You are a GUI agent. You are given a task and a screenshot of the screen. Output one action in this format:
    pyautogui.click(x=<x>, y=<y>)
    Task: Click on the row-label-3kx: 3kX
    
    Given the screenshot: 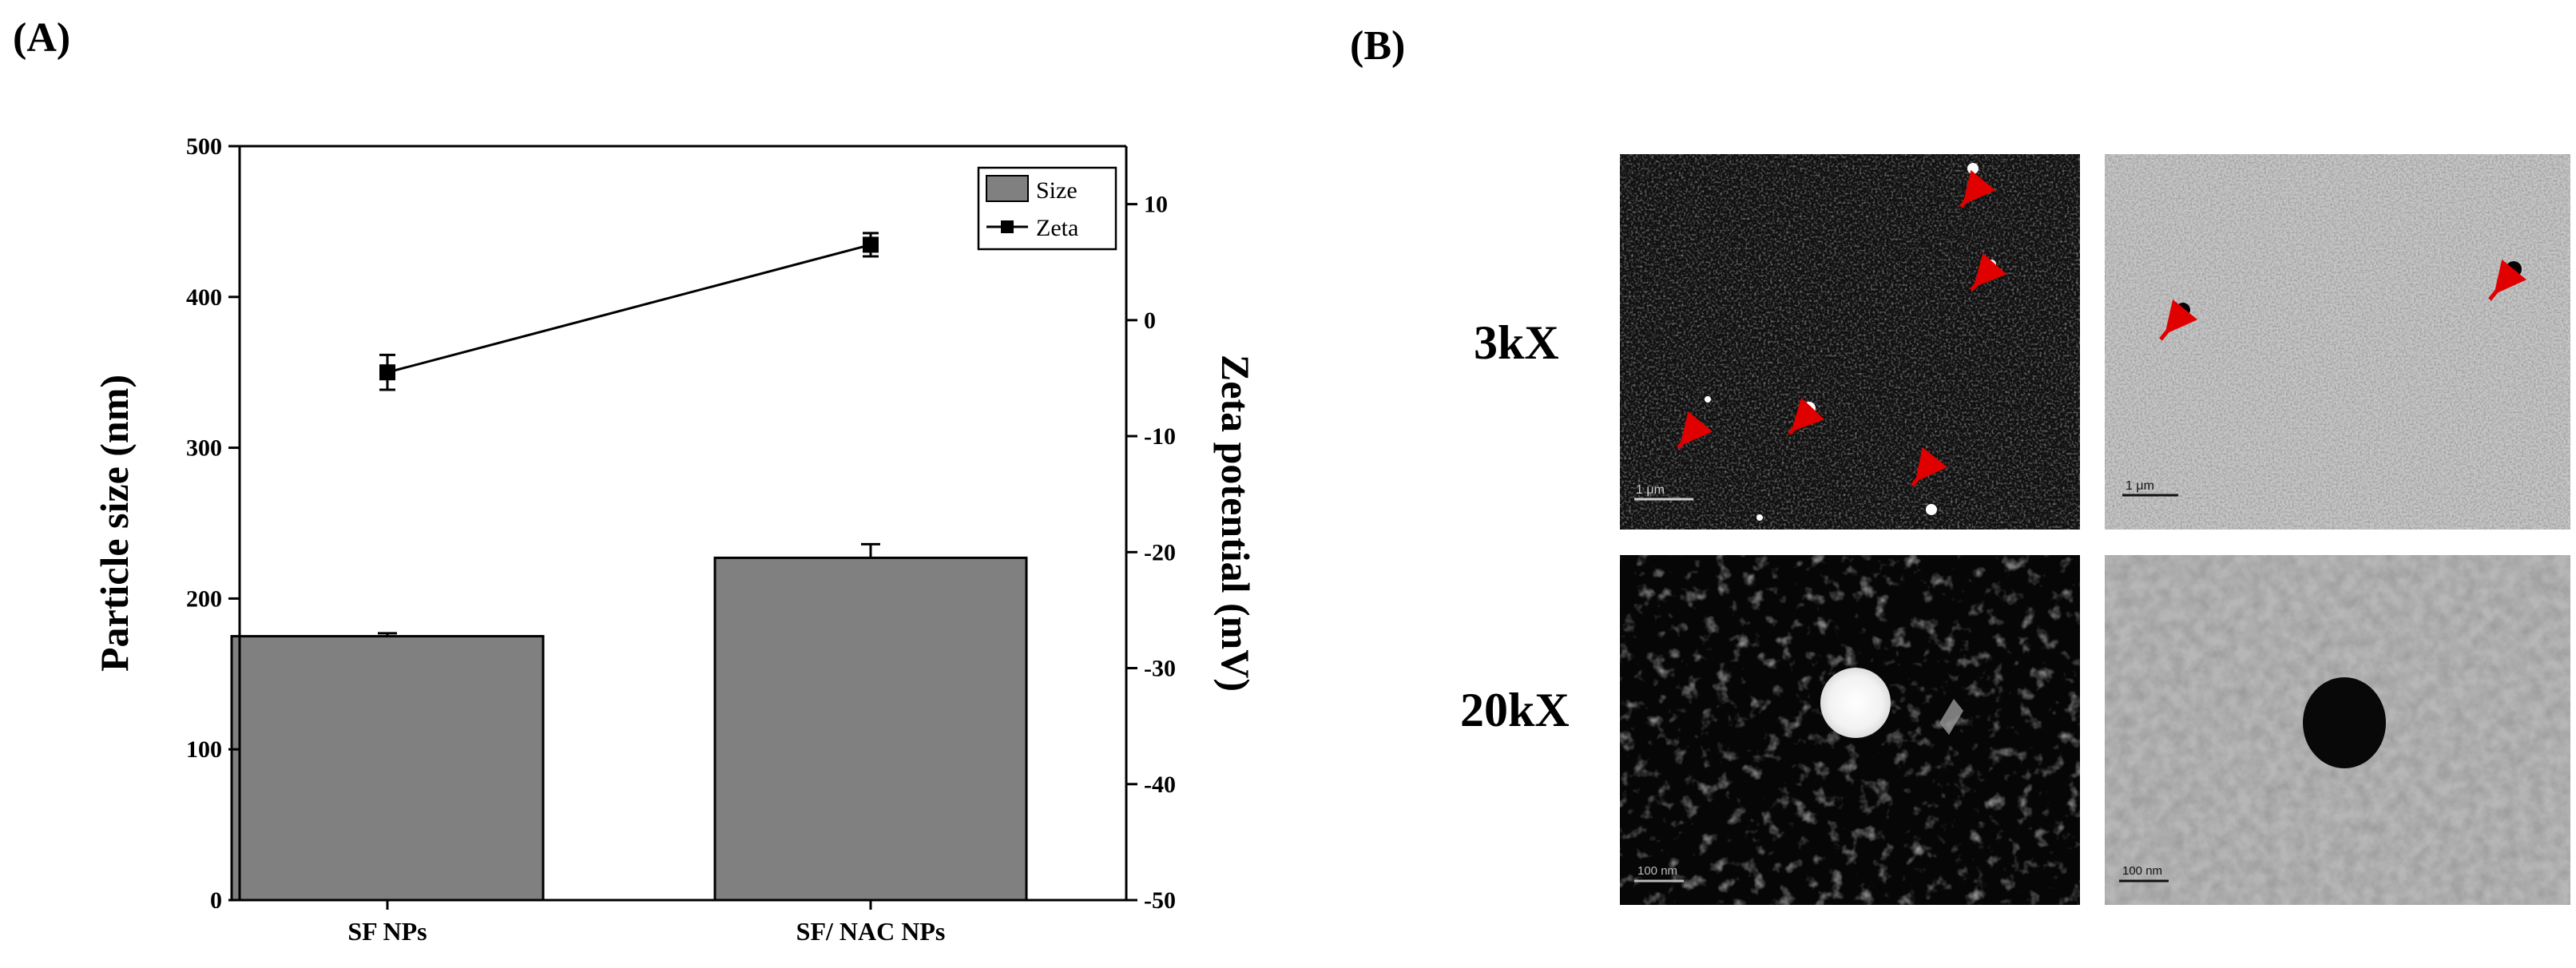 What is the action you would take?
    pyautogui.click(x=1516, y=342)
    